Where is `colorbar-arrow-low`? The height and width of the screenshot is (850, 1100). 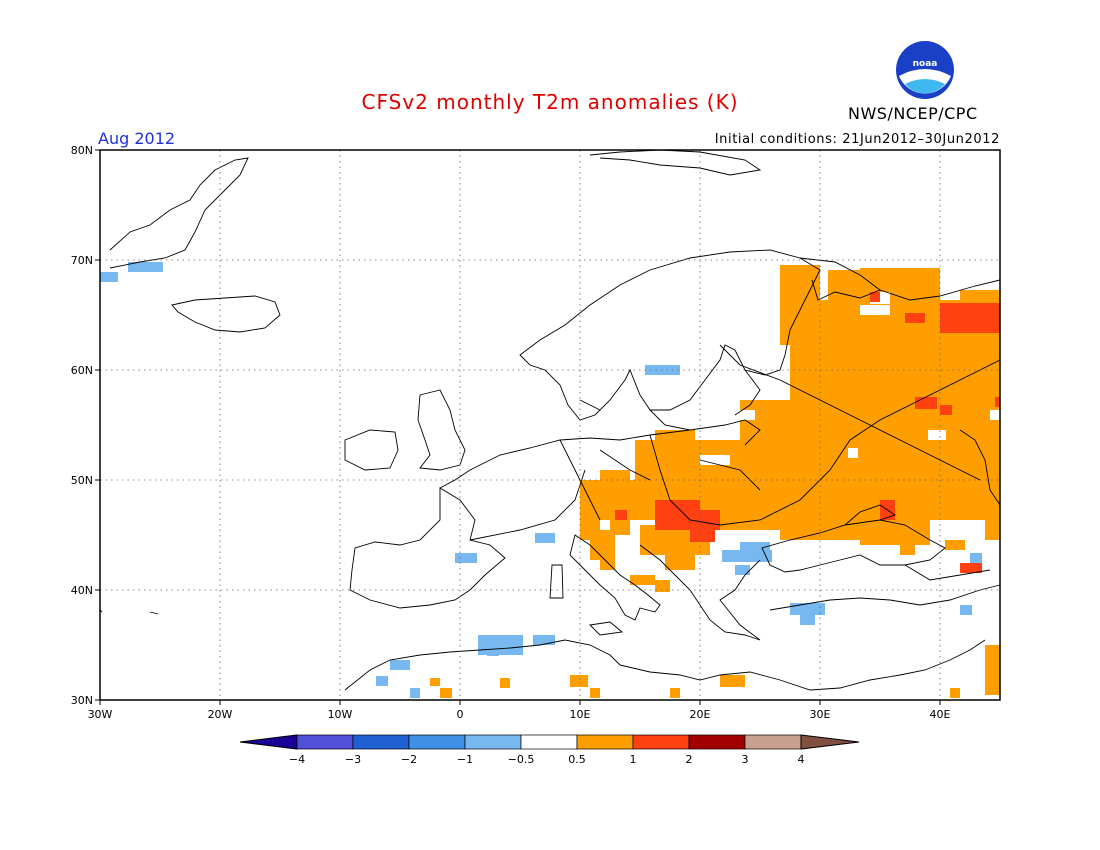 colorbar-arrow-low is located at coordinates (268, 742).